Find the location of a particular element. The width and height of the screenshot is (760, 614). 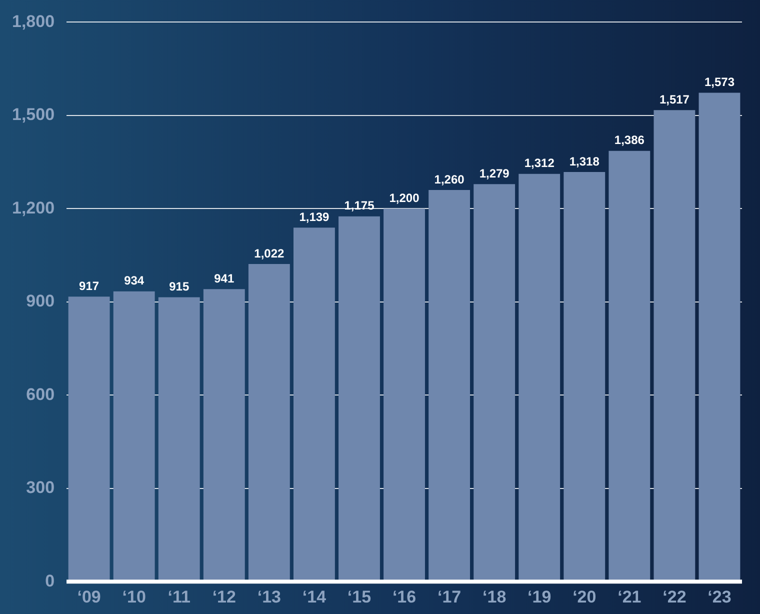

data-label: 1,022 is located at coordinates (269, 253).